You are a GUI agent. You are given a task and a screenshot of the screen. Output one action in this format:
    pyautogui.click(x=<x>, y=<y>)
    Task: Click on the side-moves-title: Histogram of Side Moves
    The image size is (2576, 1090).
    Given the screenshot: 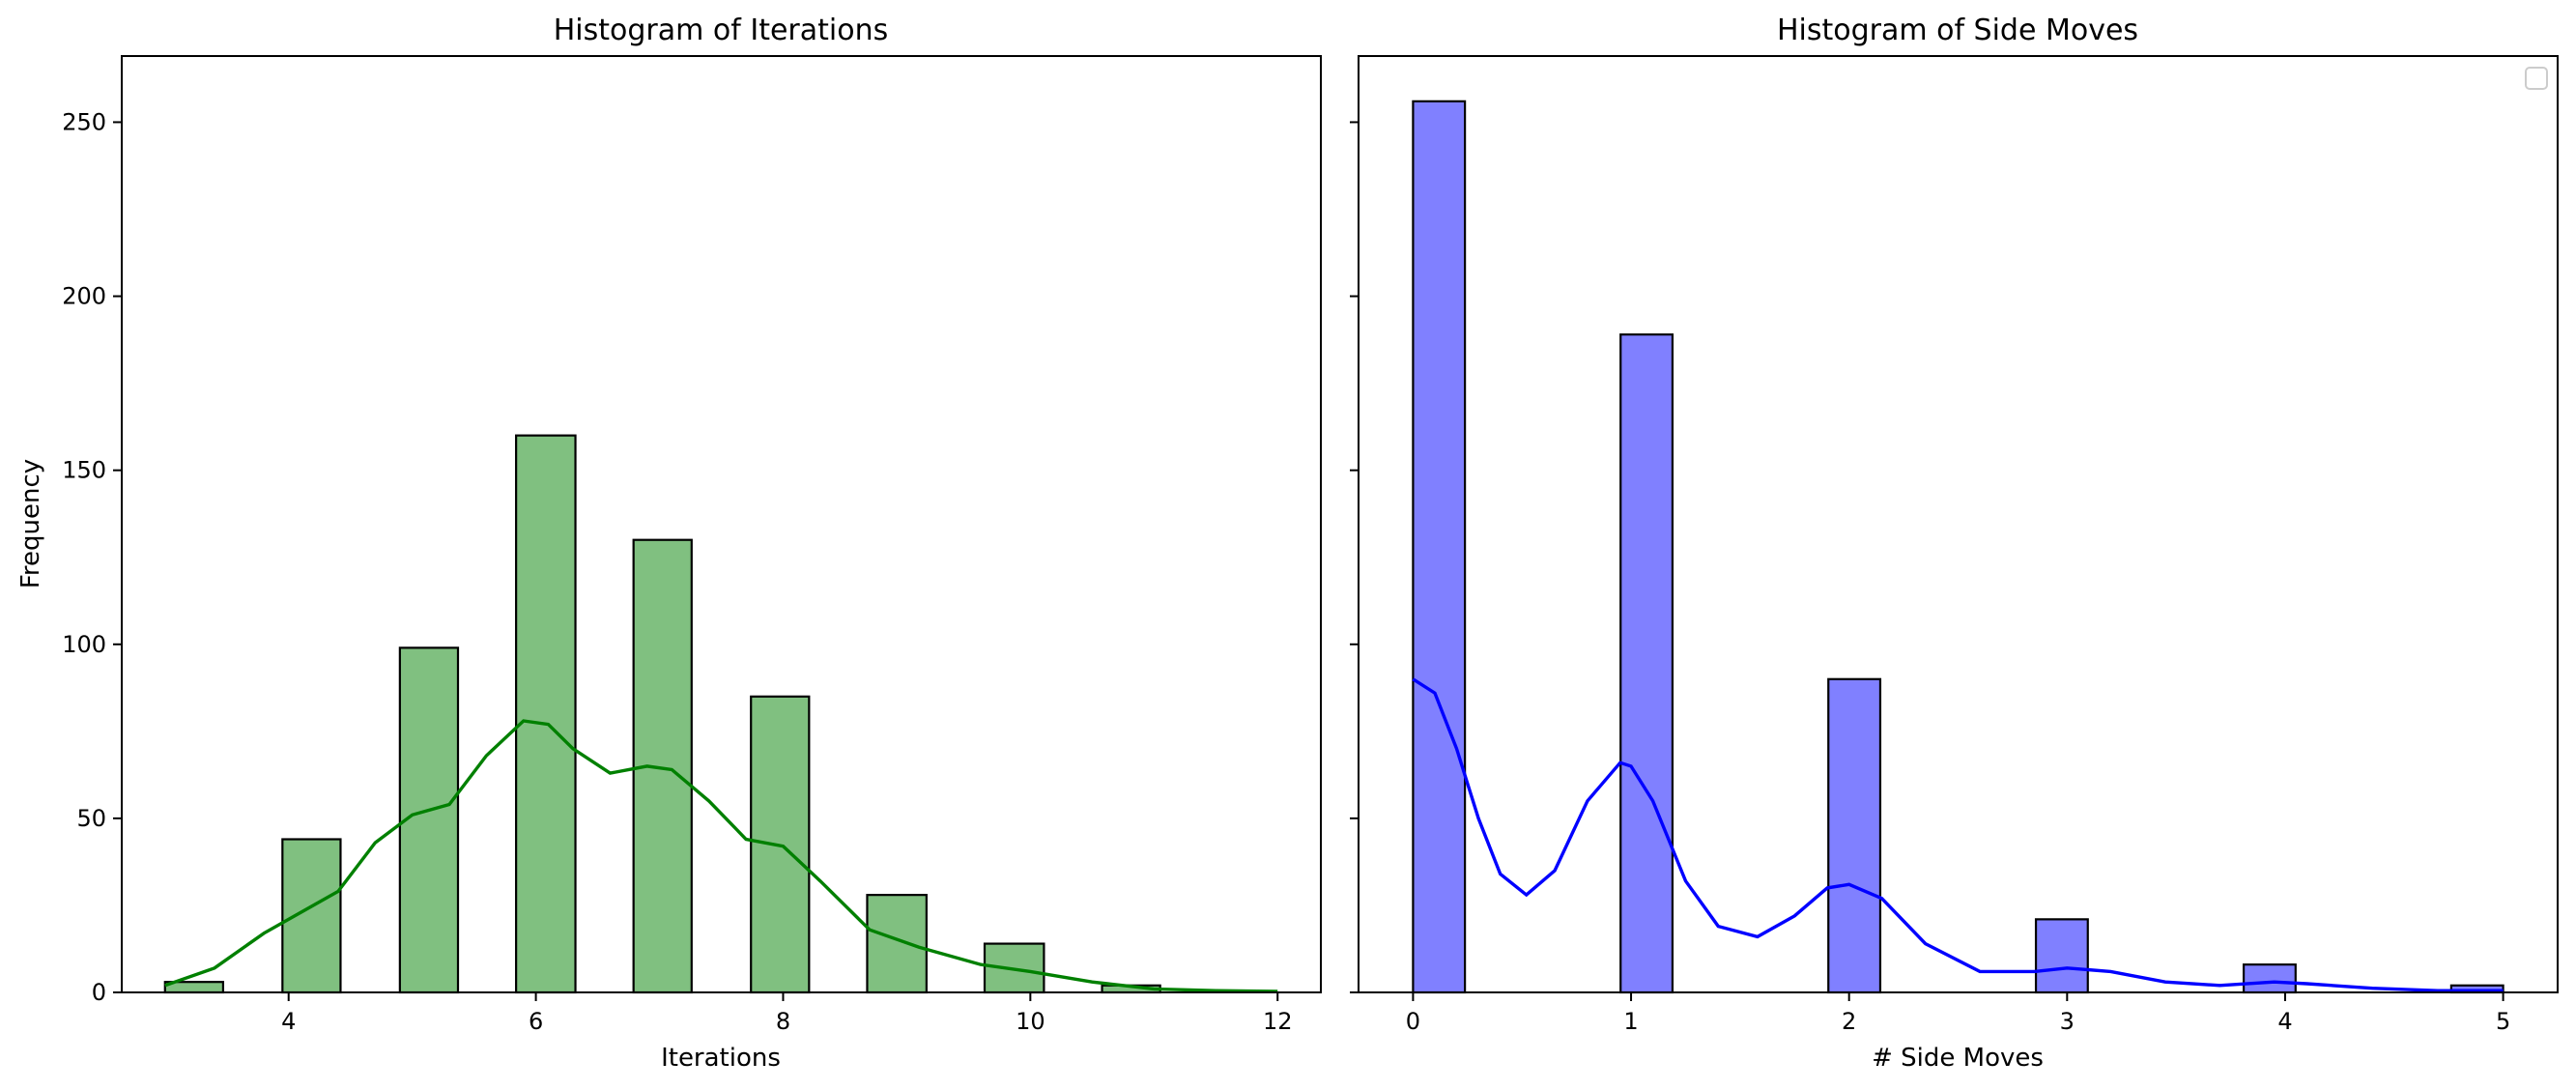 What is the action you would take?
    pyautogui.click(x=1958, y=31)
    